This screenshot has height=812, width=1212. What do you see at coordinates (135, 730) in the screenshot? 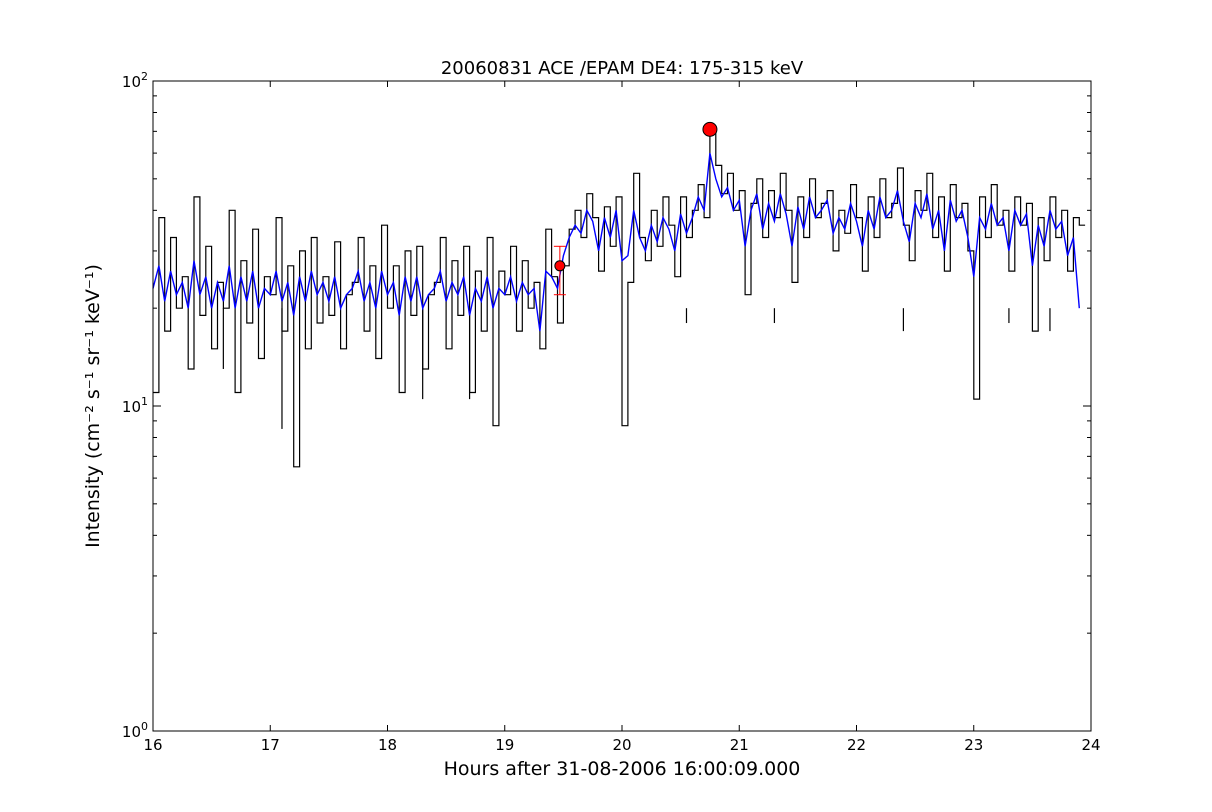
I see `y-tick-label-0: 10⁰` at bounding box center [135, 730].